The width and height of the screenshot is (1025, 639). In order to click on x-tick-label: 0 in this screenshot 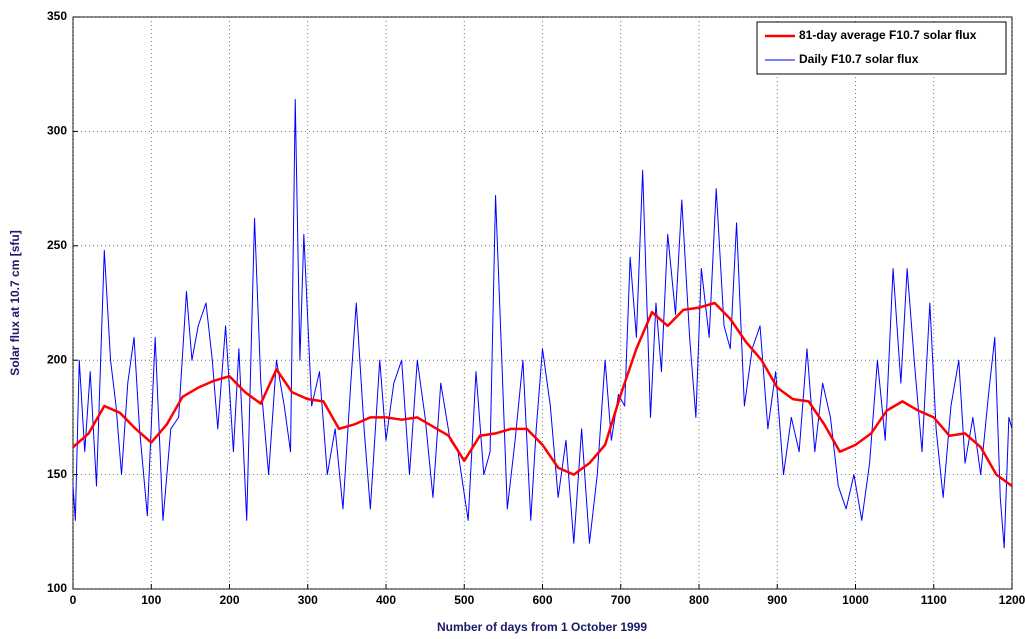, I will do `click(73, 600)`.